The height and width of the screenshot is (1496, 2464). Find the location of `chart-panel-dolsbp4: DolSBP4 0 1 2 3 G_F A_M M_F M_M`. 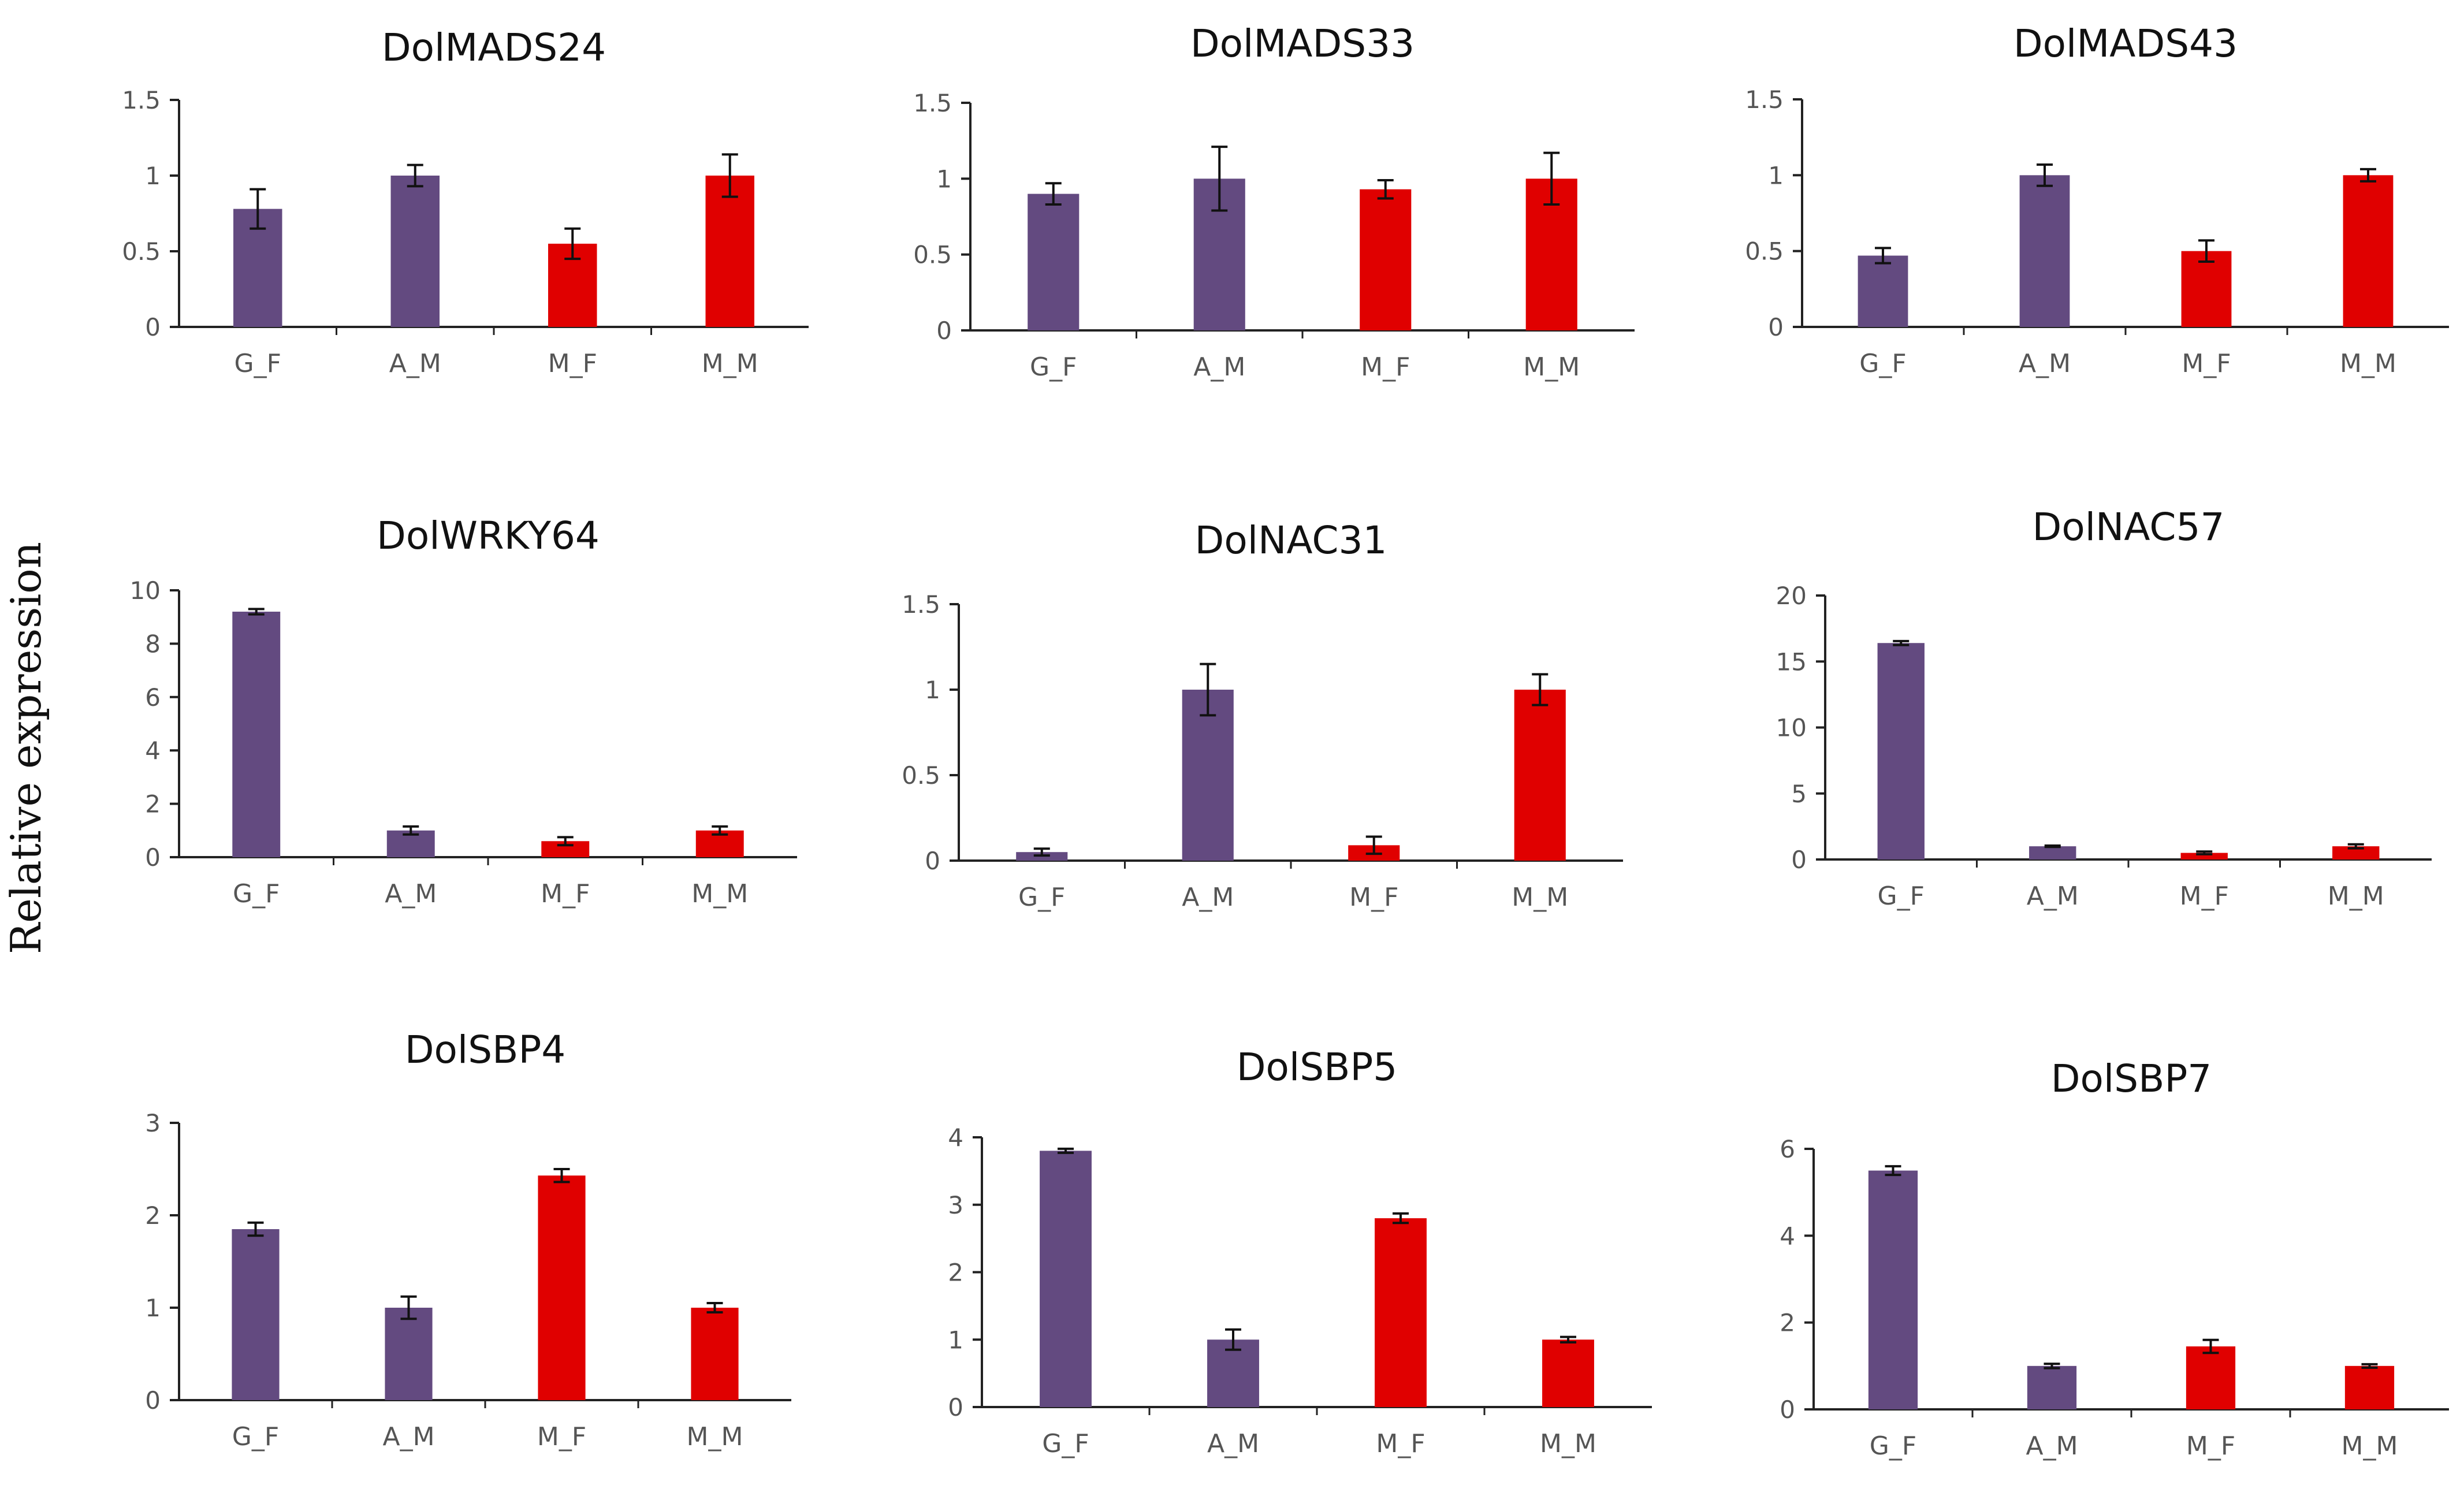

chart-panel-dolsbp4: DolSBP4 0 1 2 3 G_F A_M M_F M_M is located at coordinates (468, 1240).